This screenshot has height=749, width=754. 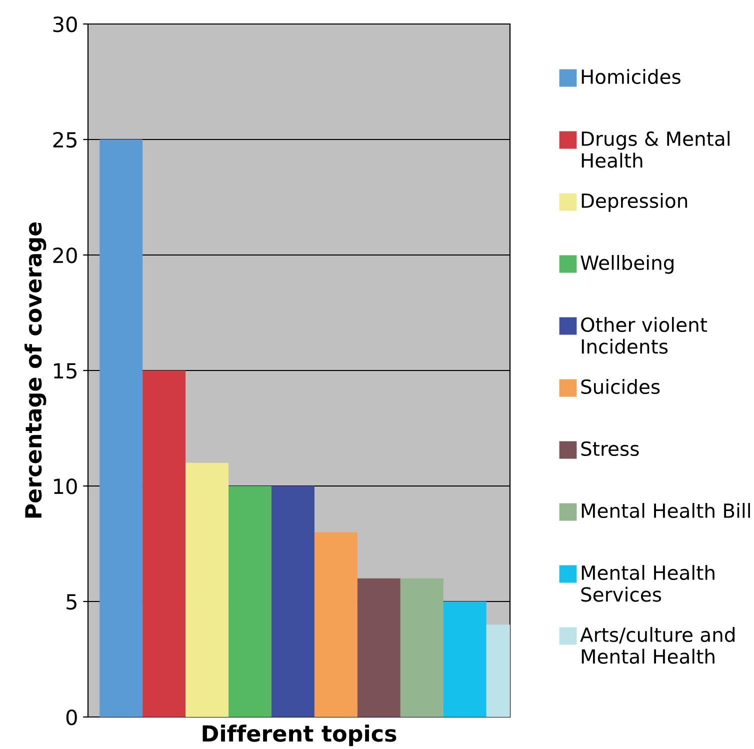 I want to click on legend-label: Mental Health Bill, so click(x=666, y=510).